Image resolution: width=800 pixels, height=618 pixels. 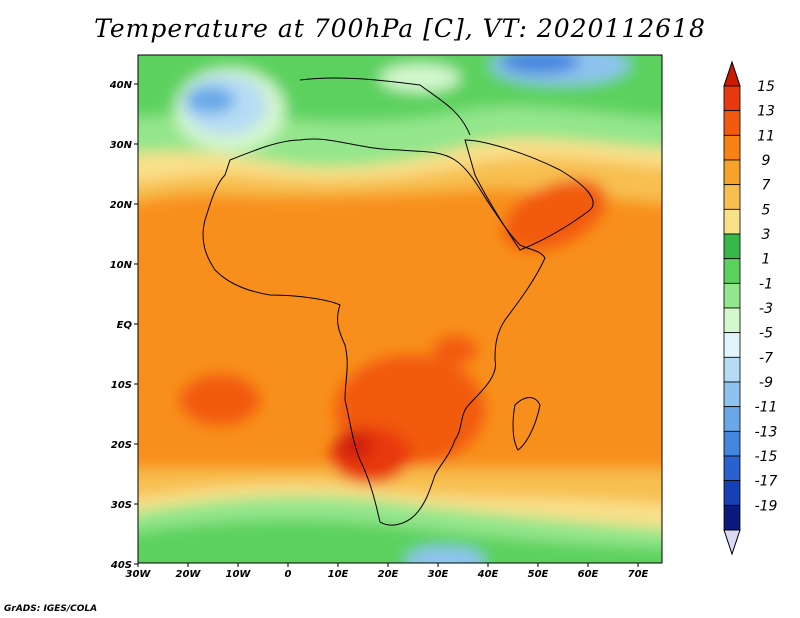 What do you see at coordinates (638, 574) in the screenshot?
I see `lon-tick-label: 70E` at bounding box center [638, 574].